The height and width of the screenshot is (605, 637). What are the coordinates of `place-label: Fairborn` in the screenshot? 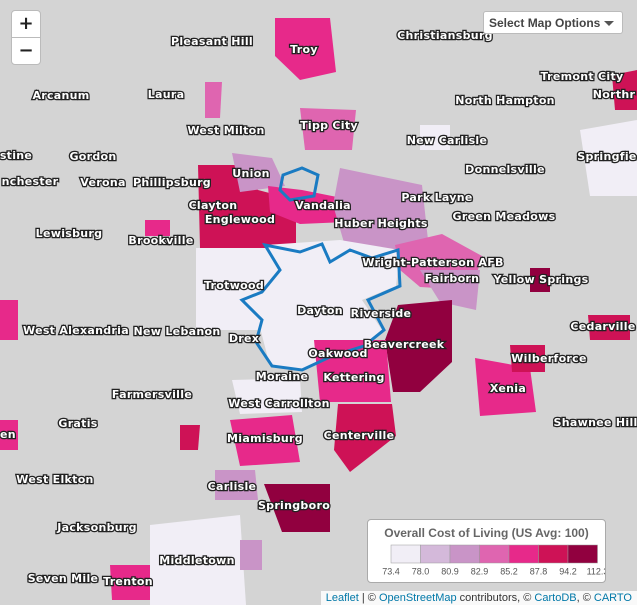 It's located at (452, 278).